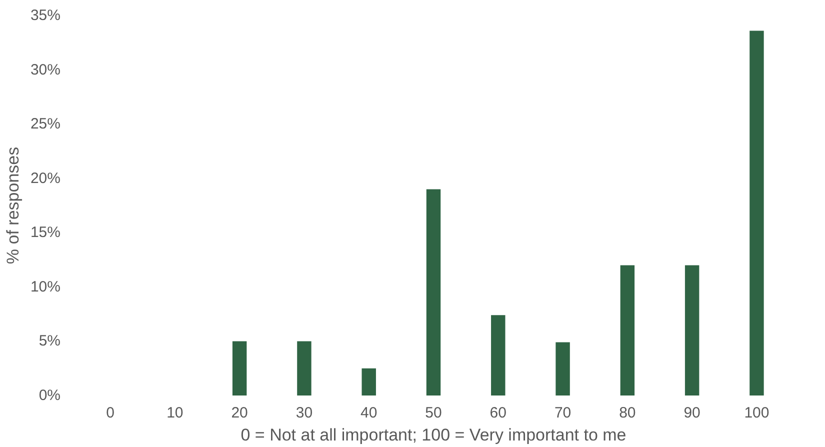  I want to click on y-tick-label: 25%, so click(45, 124).